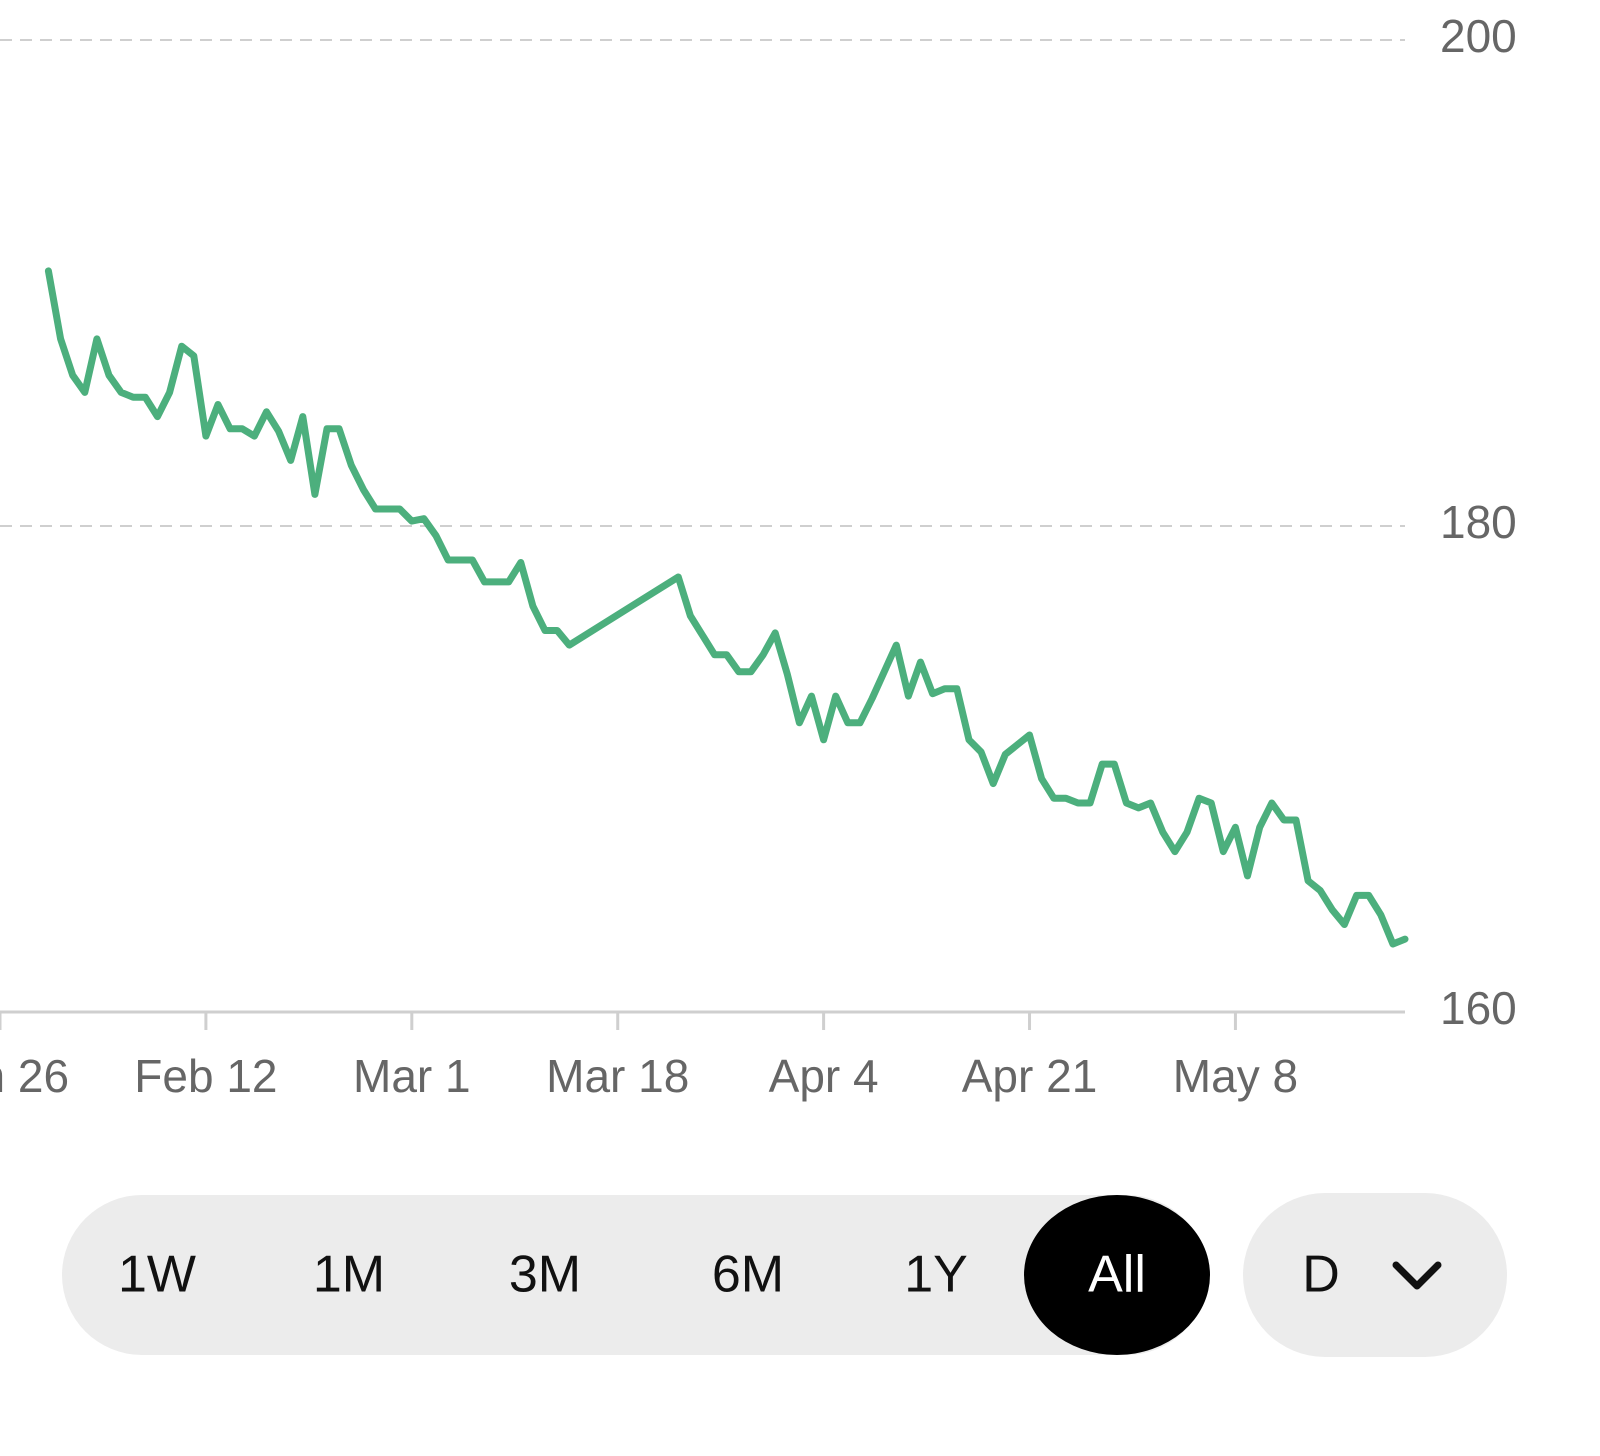 The width and height of the screenshot is (1600, 1456). What do you see at coordinates (1235, 1076) in the screenshot?
I see `x-tick-label: May 8` at bounding box center [1235, 1076].